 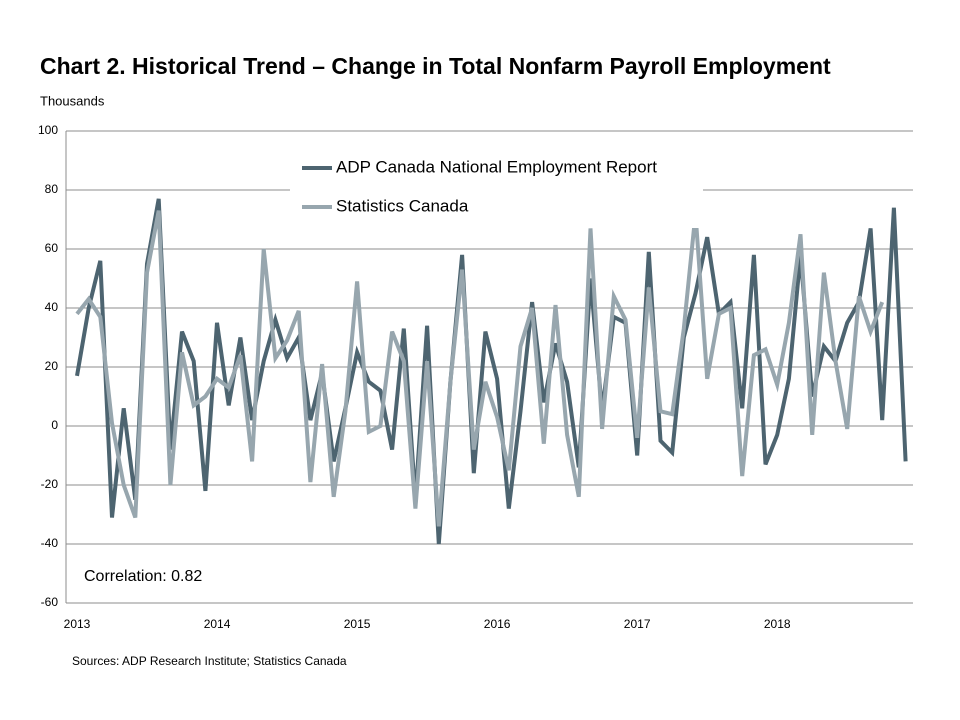 I want to click on y-tick-label: -40, so click(x=50, y=543).